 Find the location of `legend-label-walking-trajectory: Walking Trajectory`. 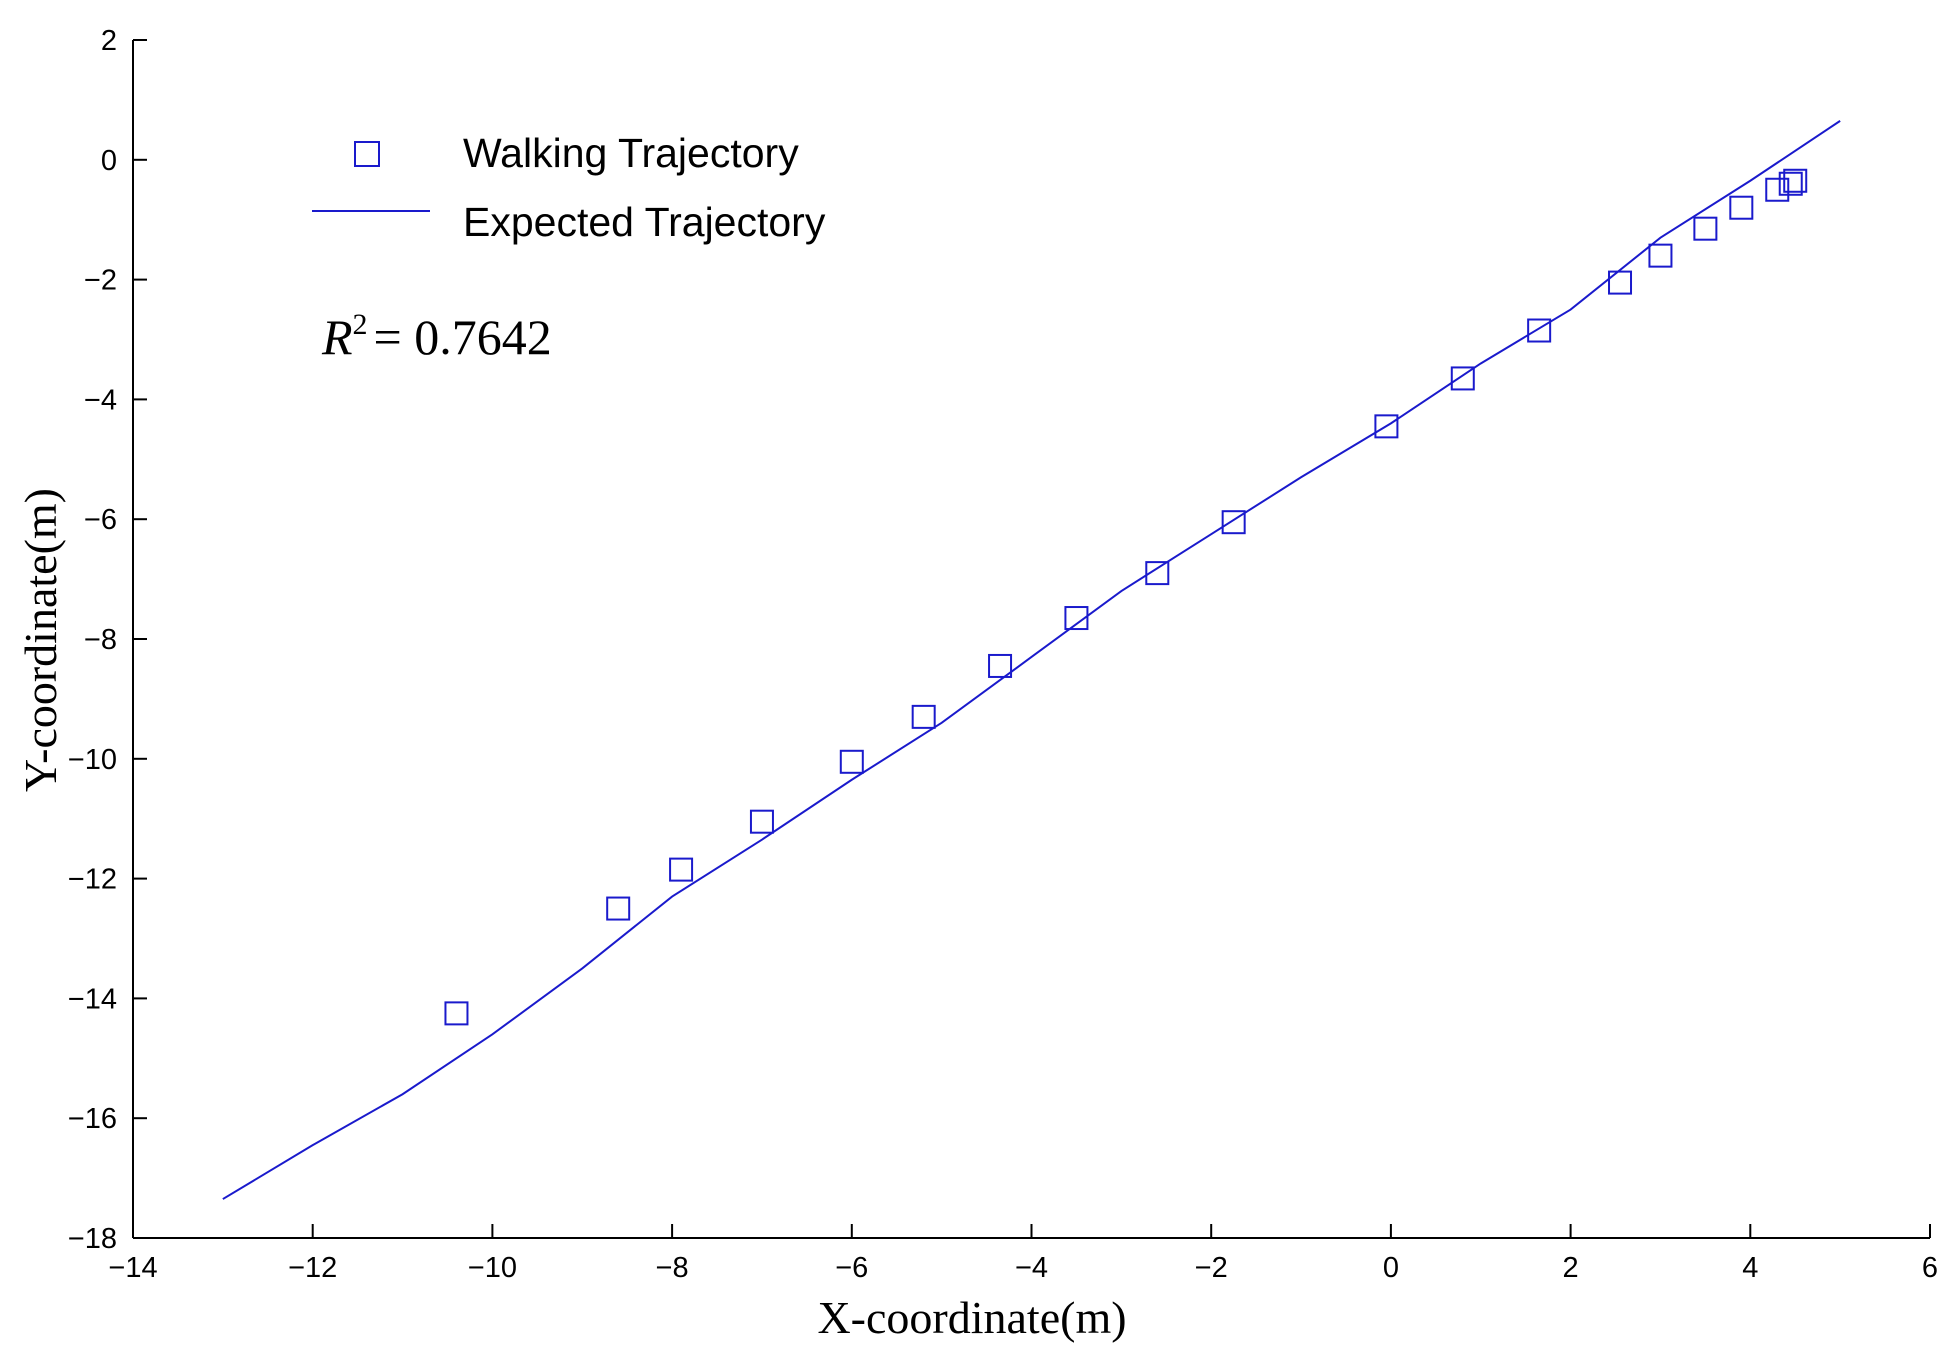

legend-label-walking-trajectory: Walking Trajectory is located at coordinates (631, 153).